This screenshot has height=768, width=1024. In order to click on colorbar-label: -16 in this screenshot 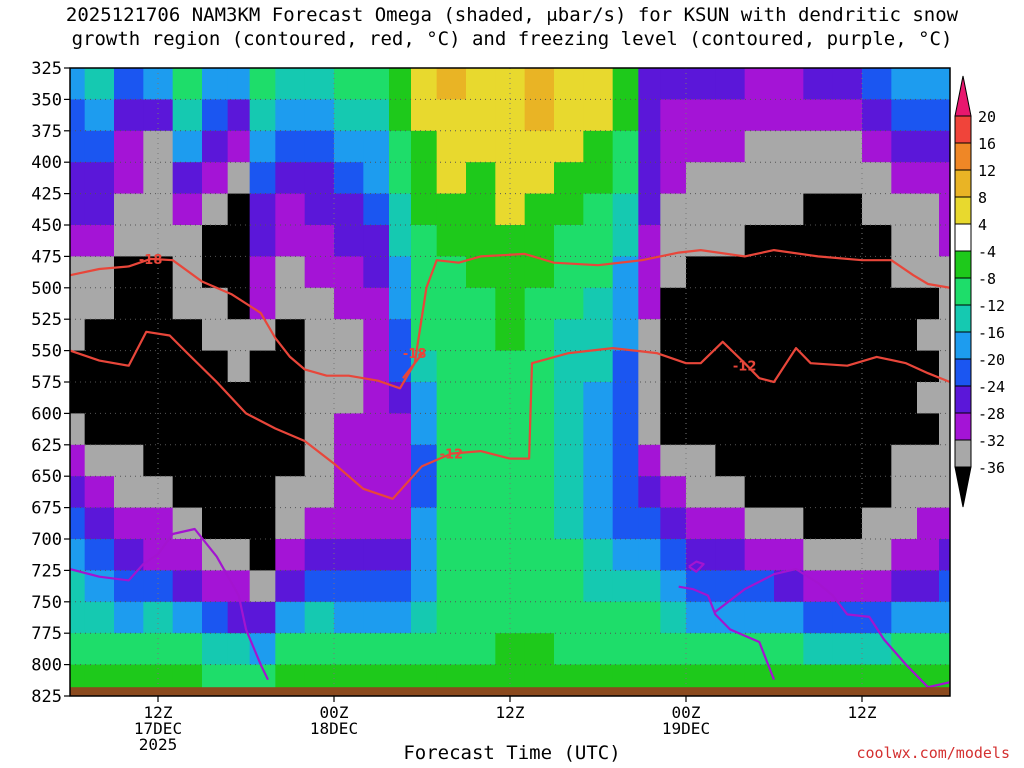, I will do `click(991, 333)`.